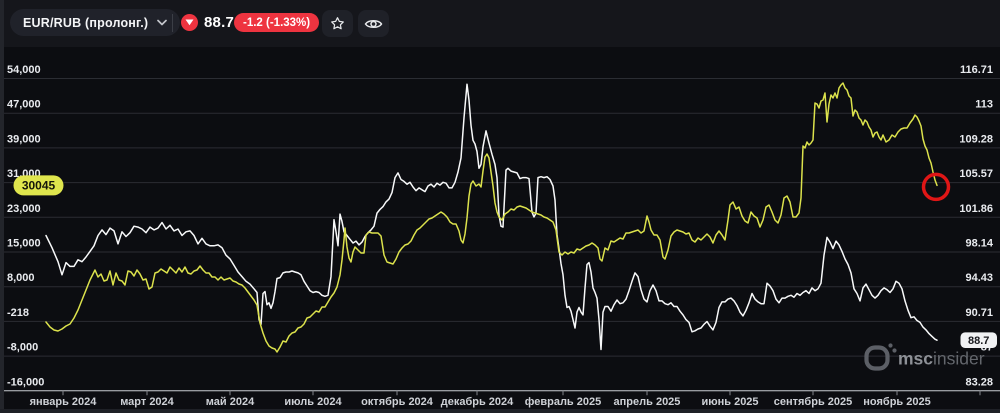 The image size is (1000, 413). I want to click on right-axis-label: 98.14, so click(979, 244).